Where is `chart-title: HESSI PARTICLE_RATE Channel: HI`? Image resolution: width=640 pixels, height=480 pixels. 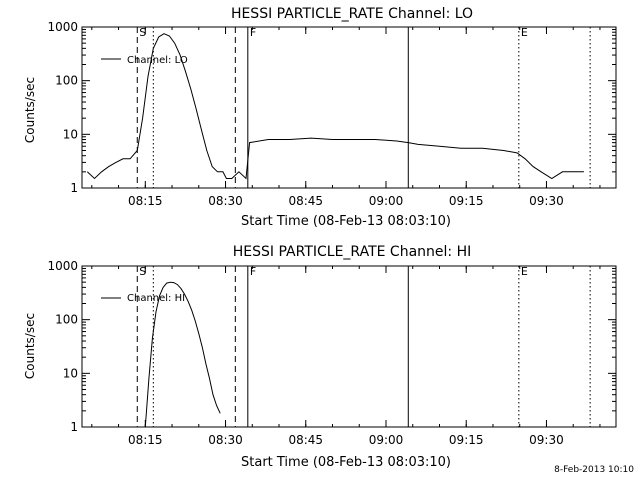 chart-title: HESSI PARTICLE_RATE Channel: HI is located at coordinates (352, 252).